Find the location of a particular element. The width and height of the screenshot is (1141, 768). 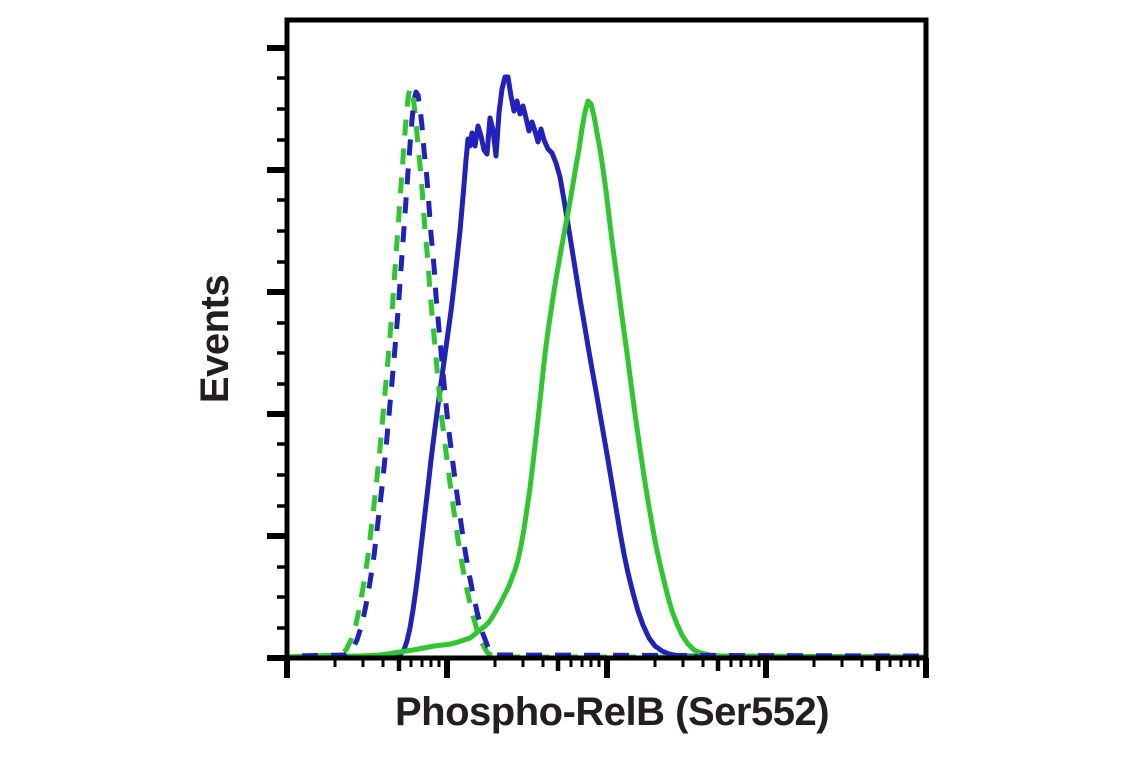

x-axis-label: Phospho-RelB (Ser552) is located at coordinates (612, 712).